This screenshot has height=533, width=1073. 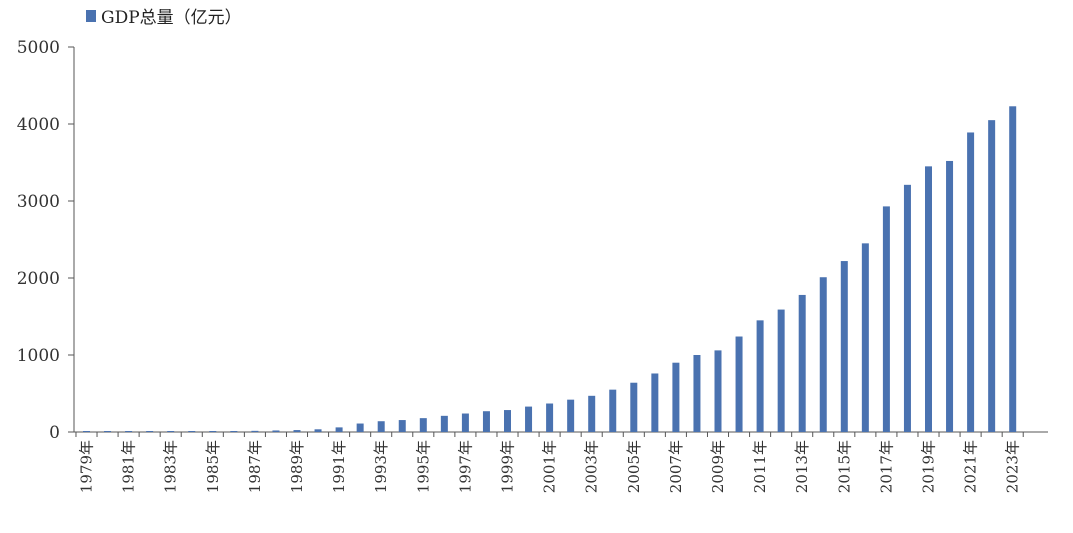 I want to click on x-tick-label: 2017年, so click(x=886, y=466).